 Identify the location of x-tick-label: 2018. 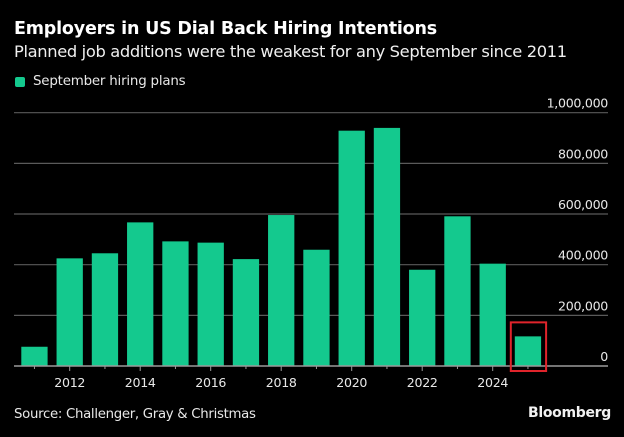
(281, 382).